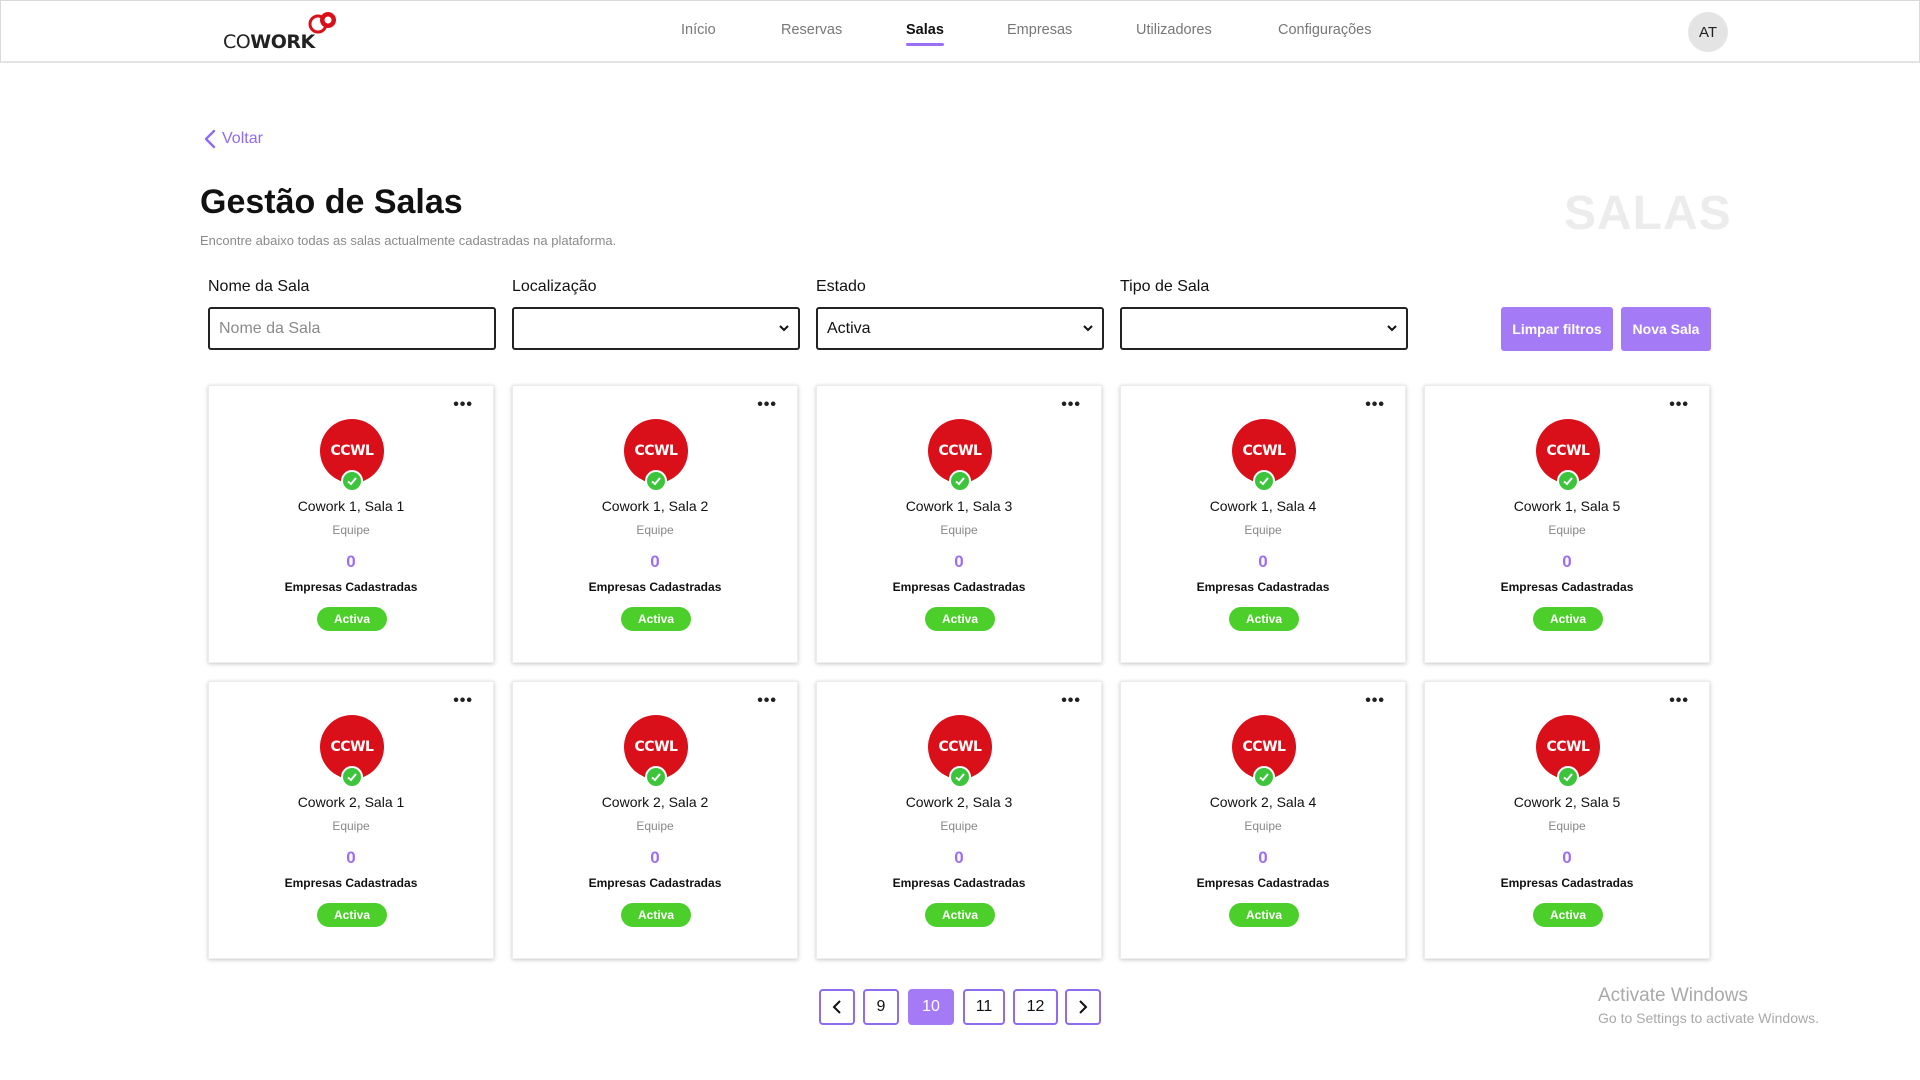 The image size is (1920, 1080). I want to click on room-name: Cowork 2, Sala 4, so click(1263, 802).